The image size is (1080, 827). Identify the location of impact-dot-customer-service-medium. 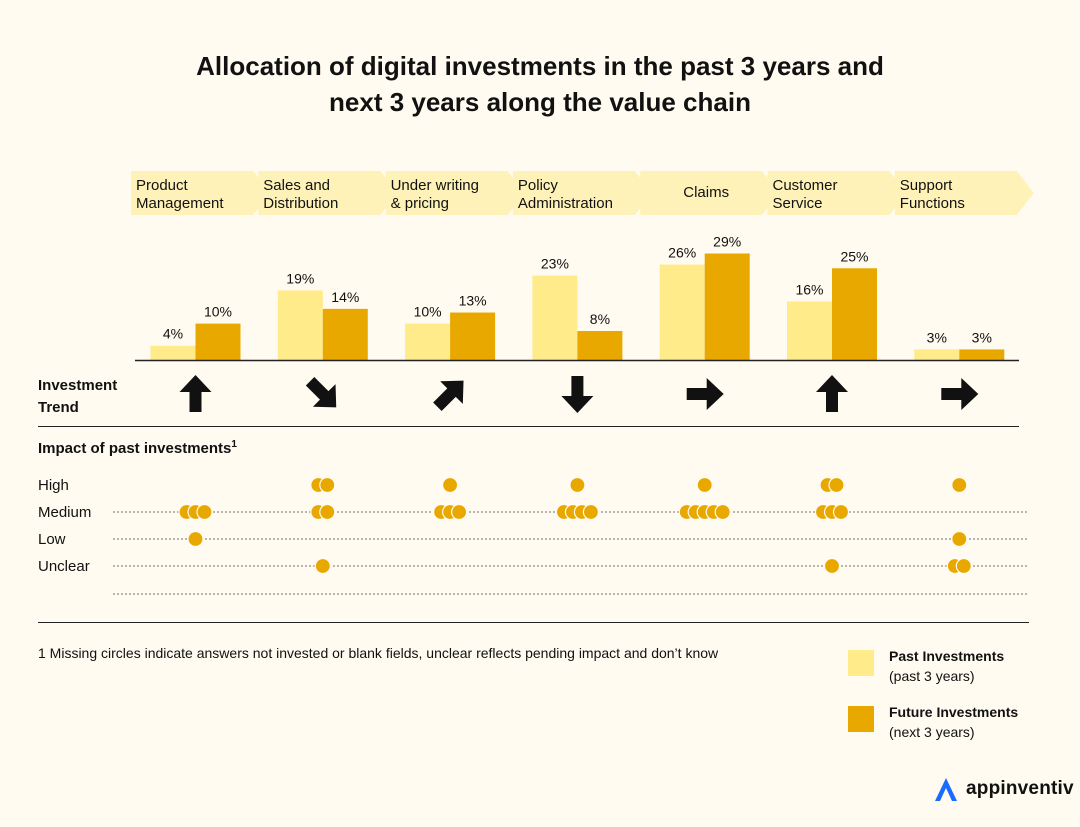
(841, 512).